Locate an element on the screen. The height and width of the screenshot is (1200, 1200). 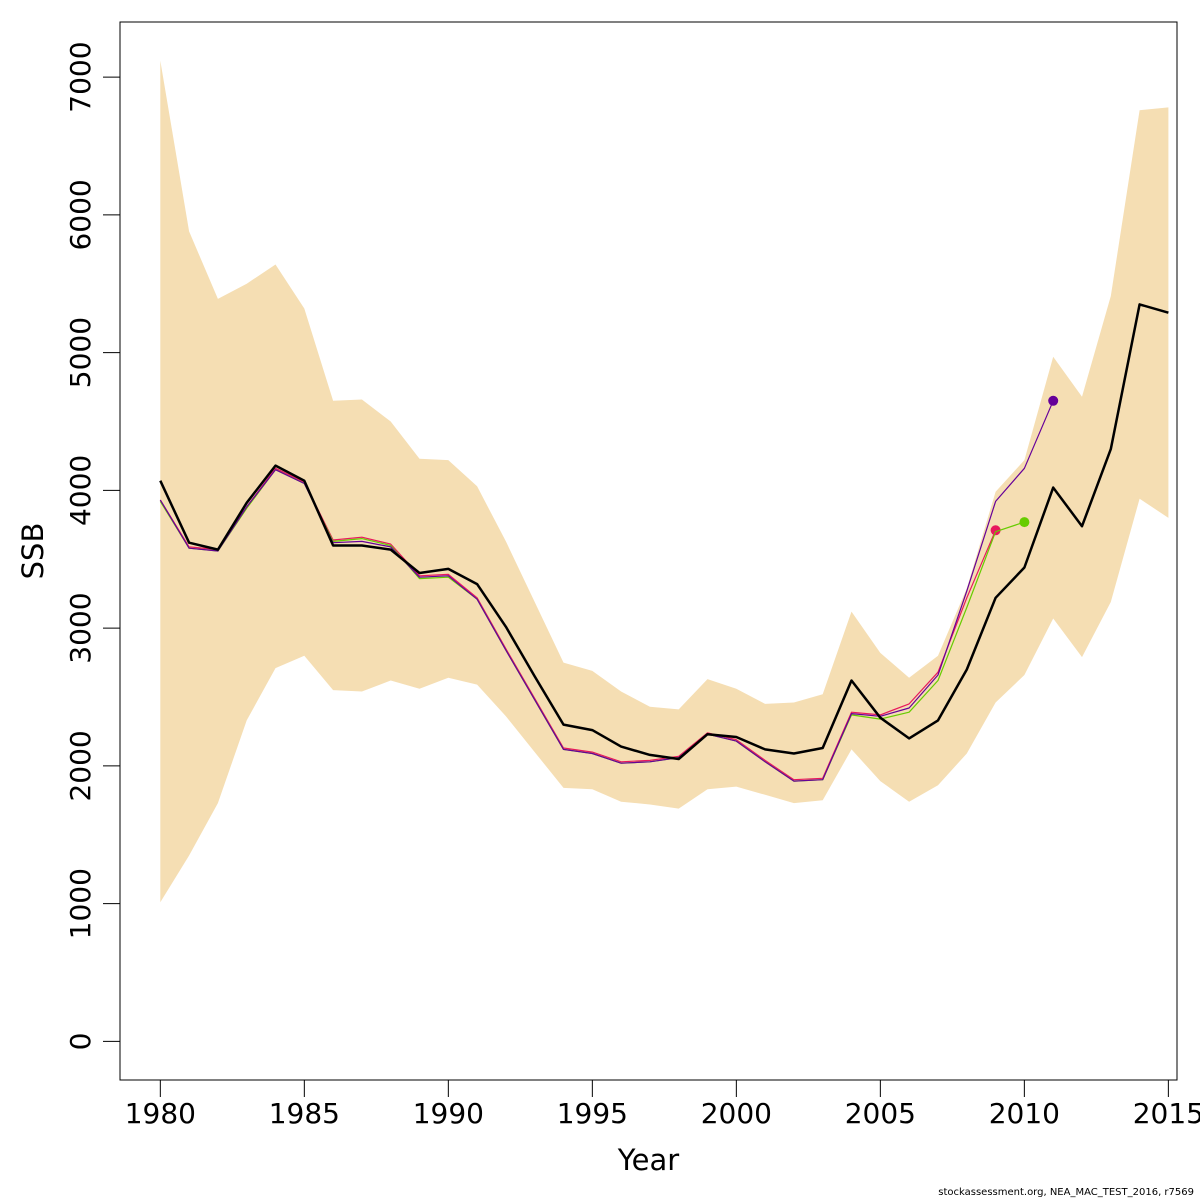
x-tick-label: 1985 is located at coordinates (304, 1113).